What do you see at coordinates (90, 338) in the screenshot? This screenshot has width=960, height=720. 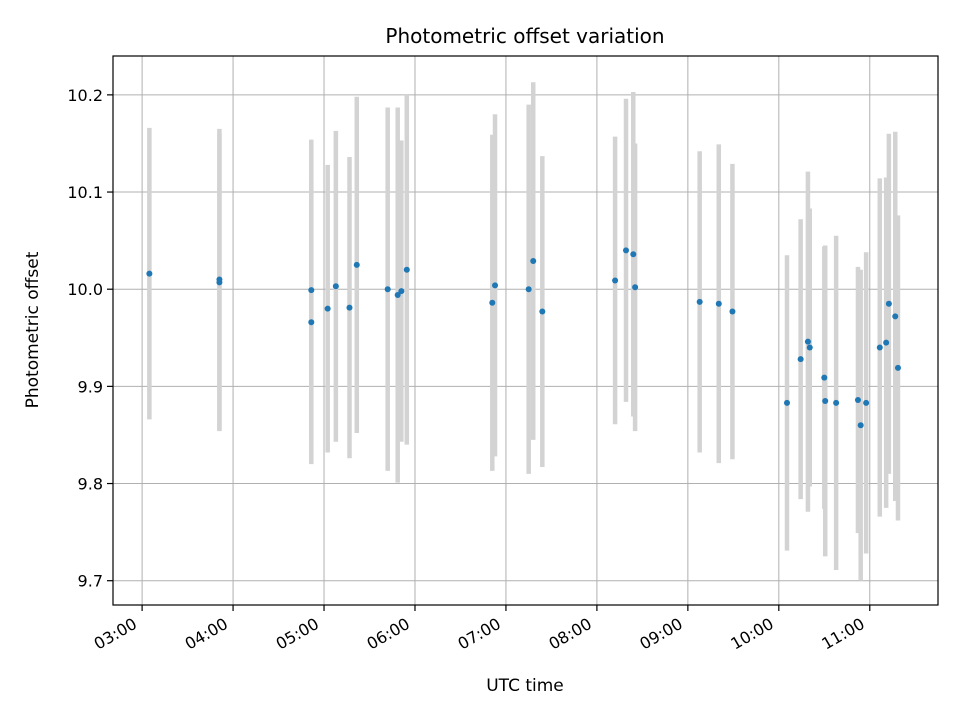 I see `y-axis-ticks: 9.7 9.8 9.9 10.0 10.1 10.2` at bounding box center [90, 338].